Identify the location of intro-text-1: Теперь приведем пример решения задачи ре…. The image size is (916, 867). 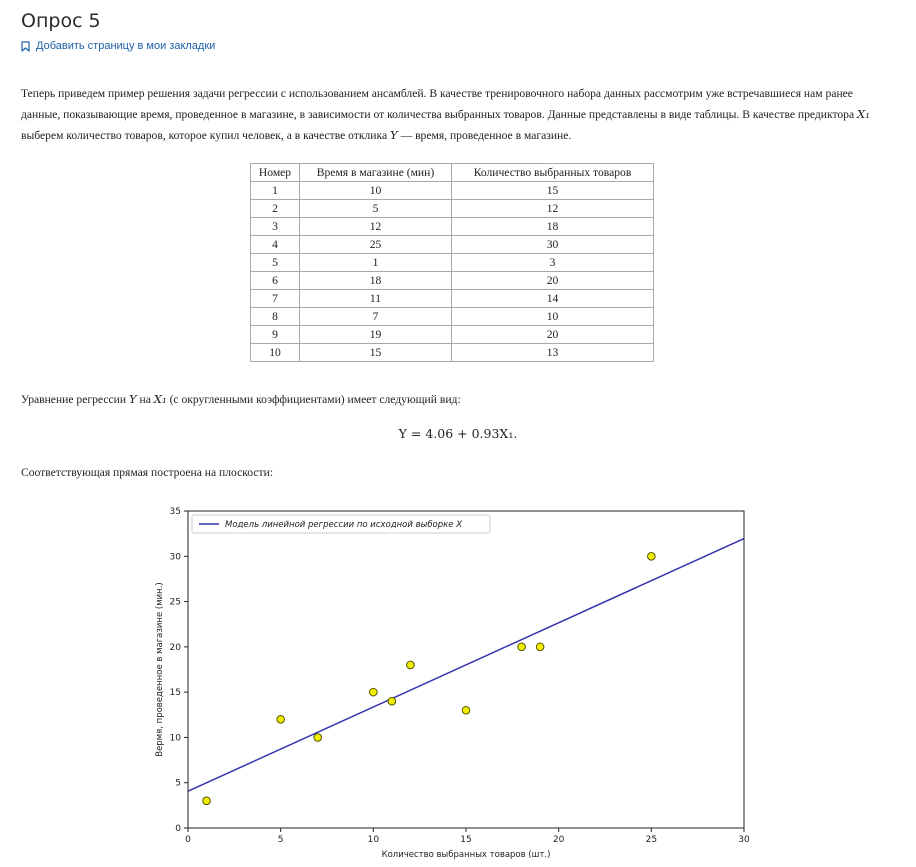
(439, 104).